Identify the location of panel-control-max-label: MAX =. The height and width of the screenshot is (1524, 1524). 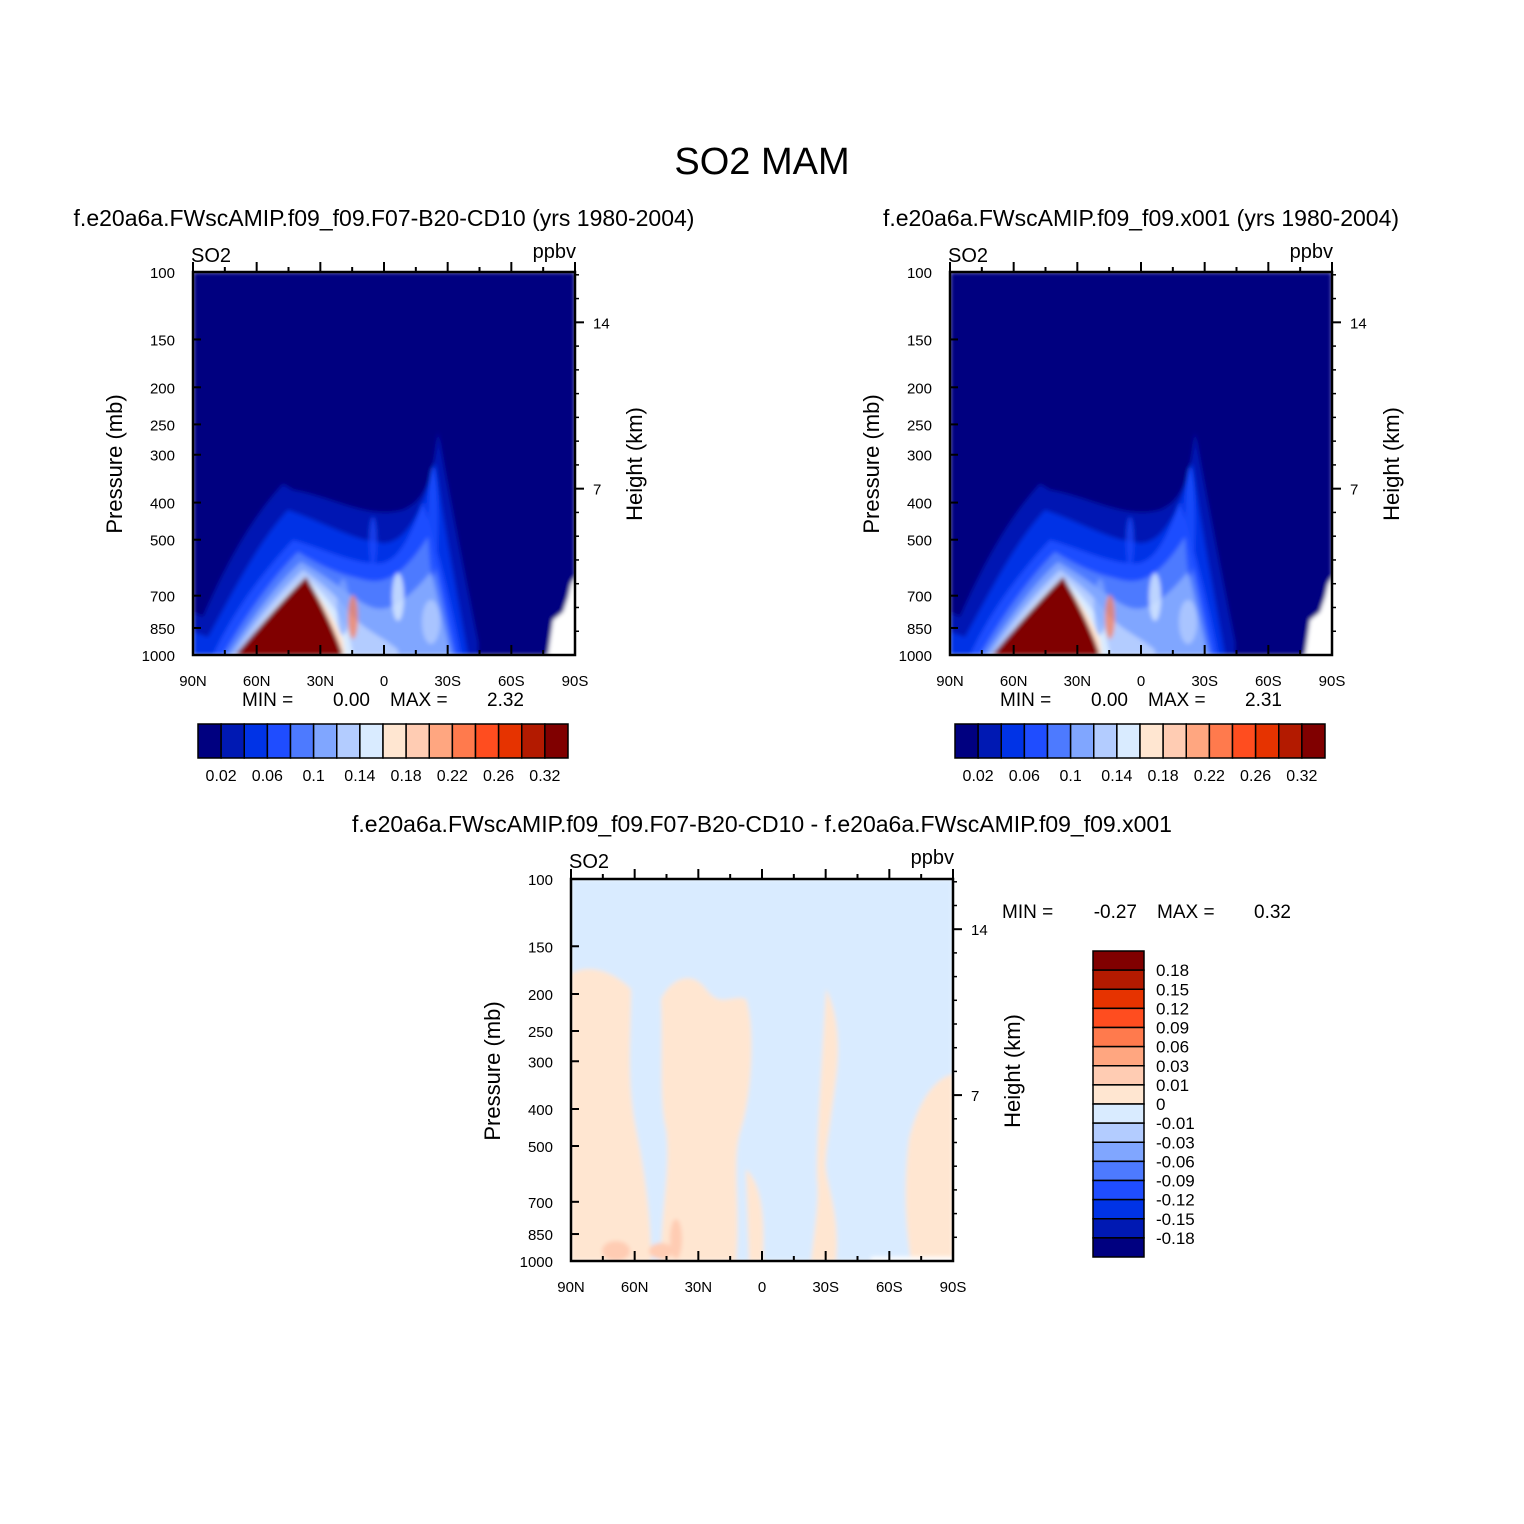
(1177, 700).